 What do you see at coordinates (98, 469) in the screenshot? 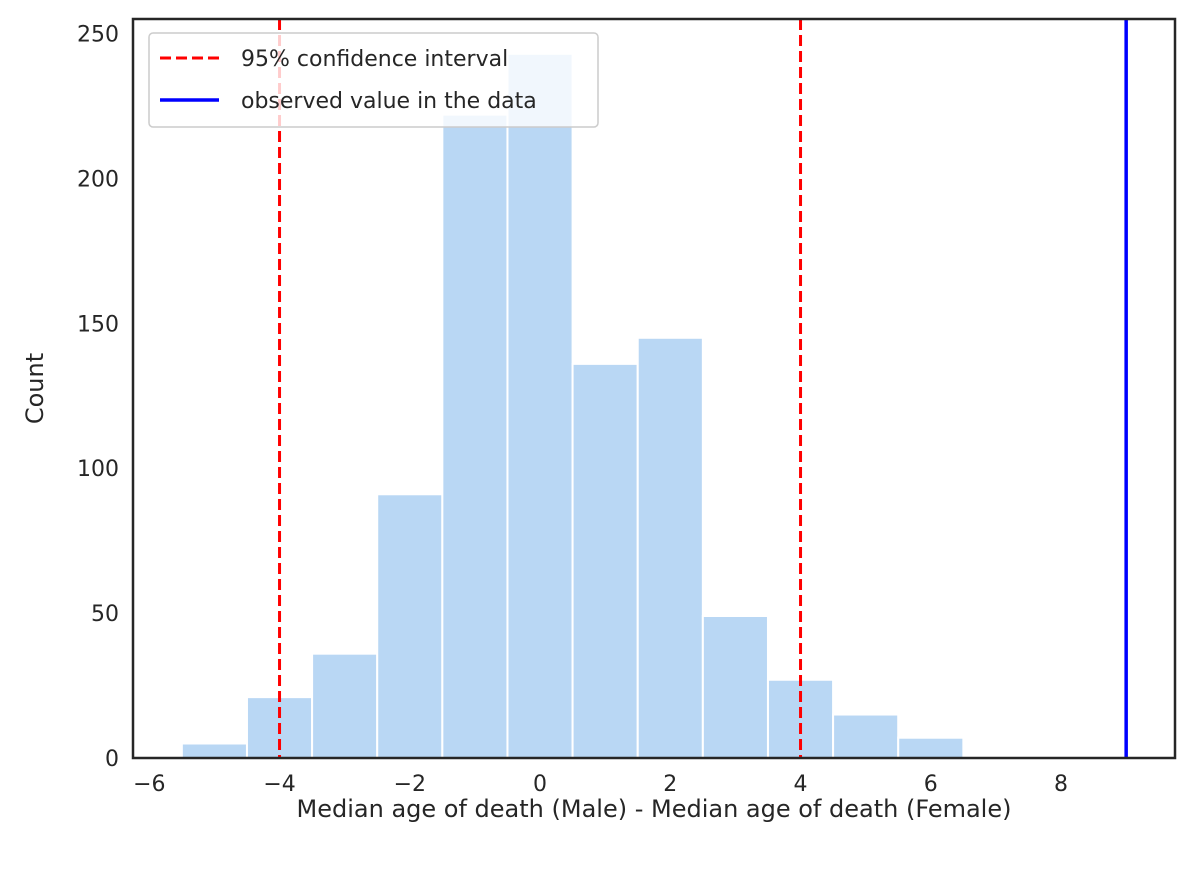
I see `y-tick-label: 100` at bounding box center [98, 469].